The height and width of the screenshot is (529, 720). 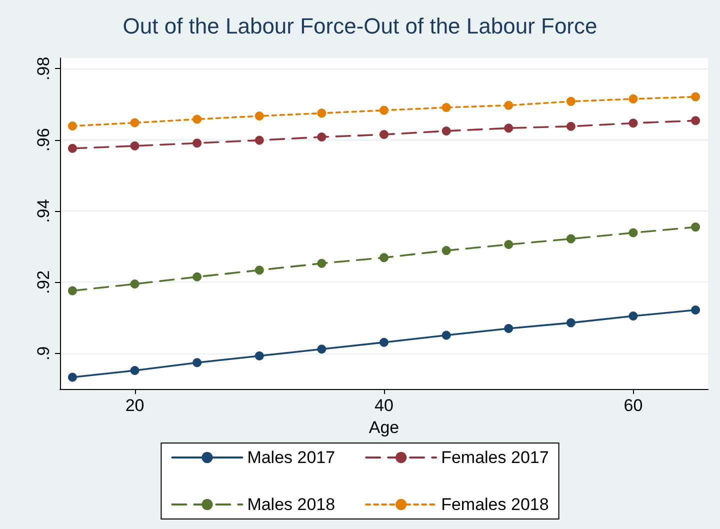 What do you see at coordinates (134, 405) in the screenshot?
I see `x-tick-label: 20` at bounding box center [134, 405].